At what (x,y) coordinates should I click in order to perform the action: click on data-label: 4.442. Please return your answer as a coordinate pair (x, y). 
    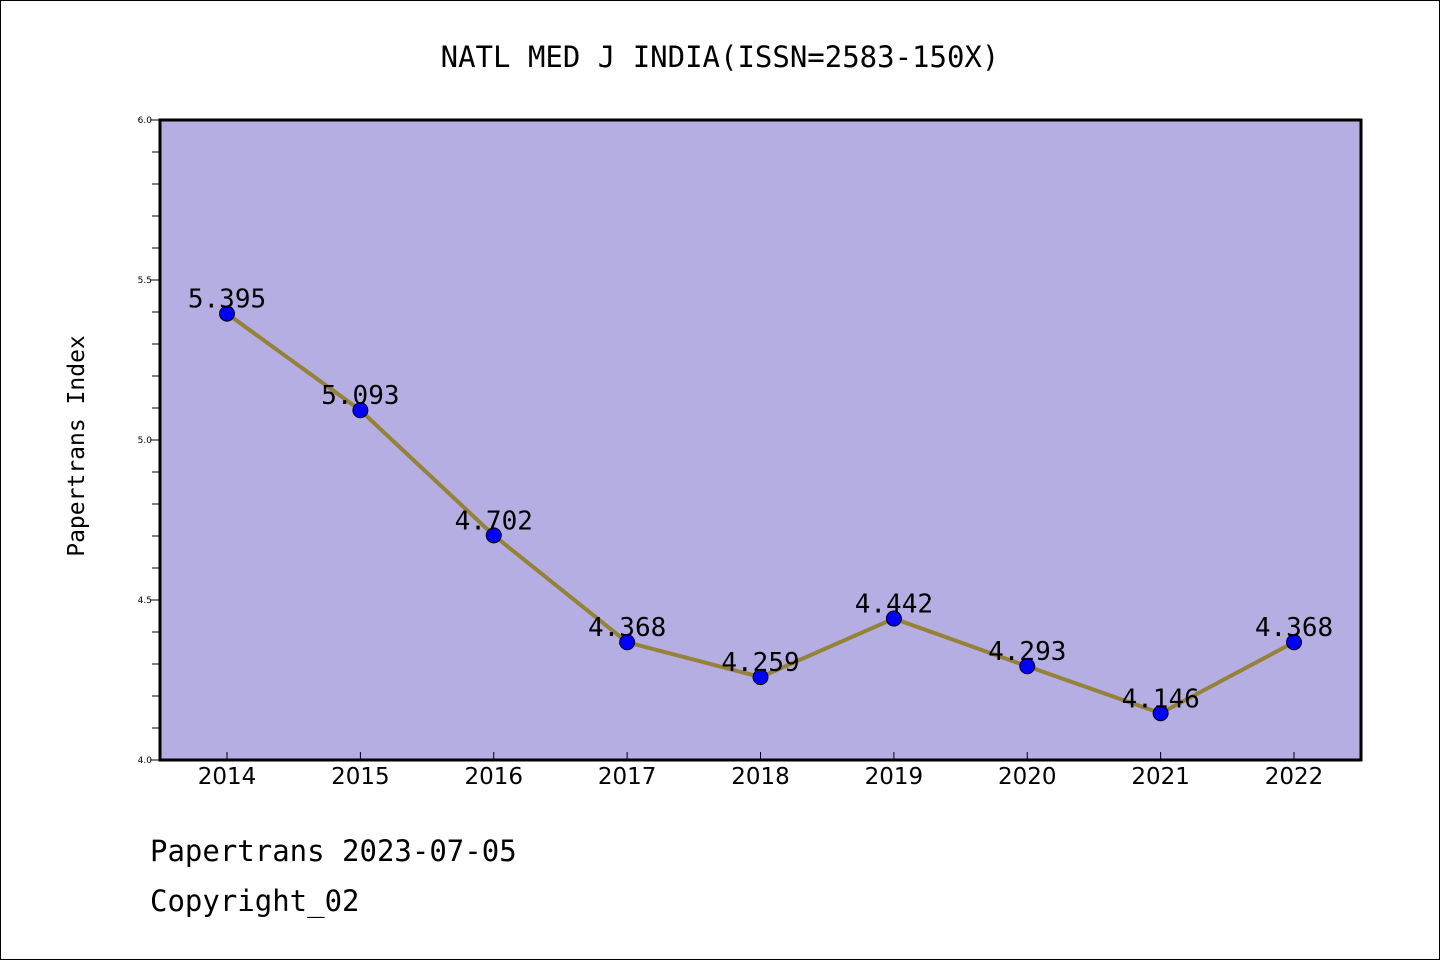
    Looking at the image, I should click on (894, 605).